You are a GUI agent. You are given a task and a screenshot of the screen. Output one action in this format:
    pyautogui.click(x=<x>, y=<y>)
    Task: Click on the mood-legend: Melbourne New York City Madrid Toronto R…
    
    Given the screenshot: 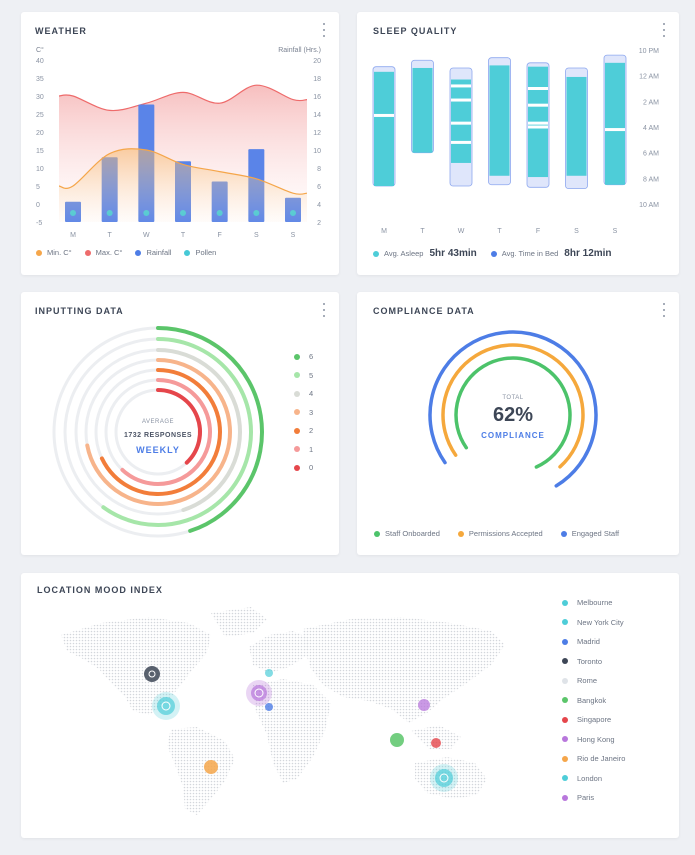 What is the action you would take?
    pyautogui.click(x=593, y=700)
    